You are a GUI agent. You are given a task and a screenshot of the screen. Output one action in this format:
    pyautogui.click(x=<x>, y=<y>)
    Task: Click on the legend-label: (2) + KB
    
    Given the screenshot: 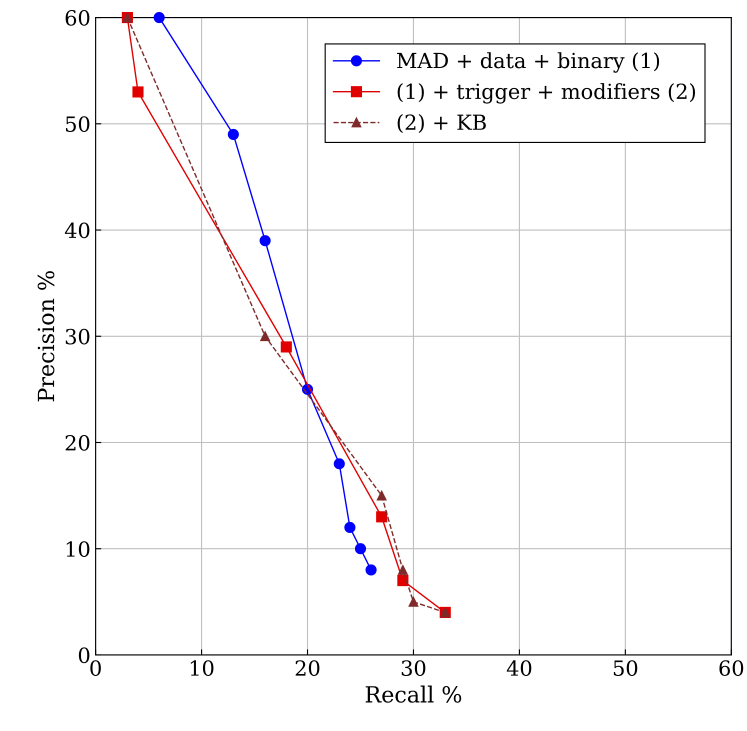 What is the action you would take?
    pyautogui.click(x=442, y=124)
    